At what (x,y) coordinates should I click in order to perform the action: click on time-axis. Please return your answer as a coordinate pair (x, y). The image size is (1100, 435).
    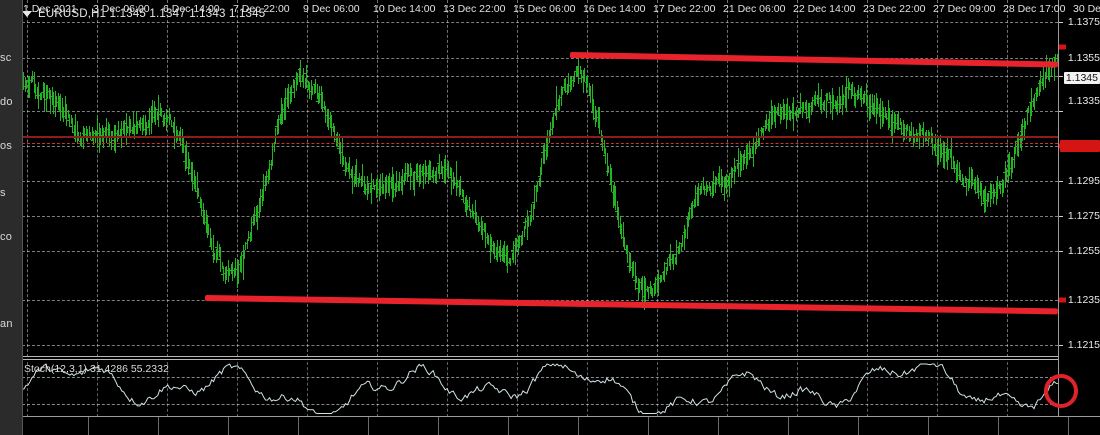
    Looking at the image, I should click on (550, 425).